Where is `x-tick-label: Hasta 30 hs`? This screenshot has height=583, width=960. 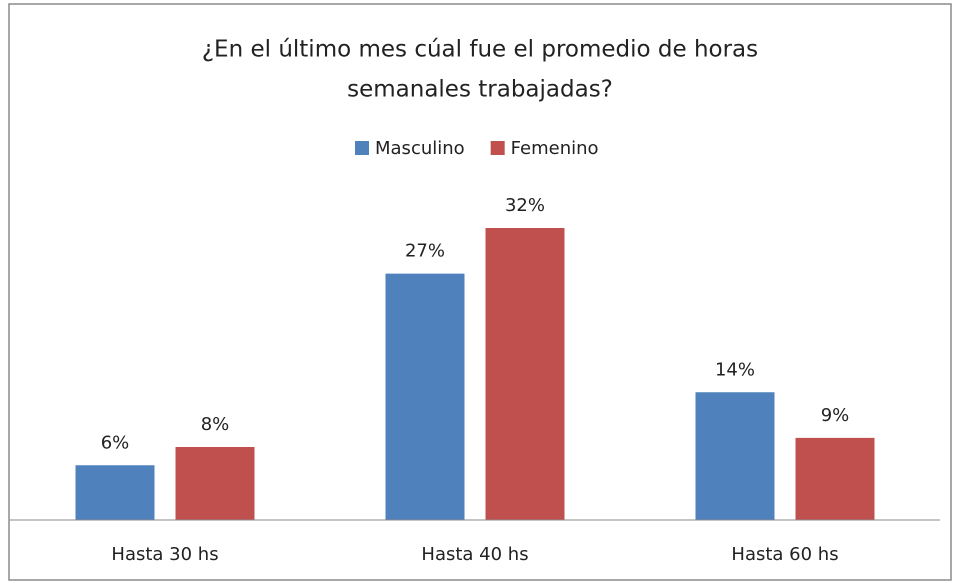 x-tick-label: Hasta 30 hs is located at coordinates (164, 554).